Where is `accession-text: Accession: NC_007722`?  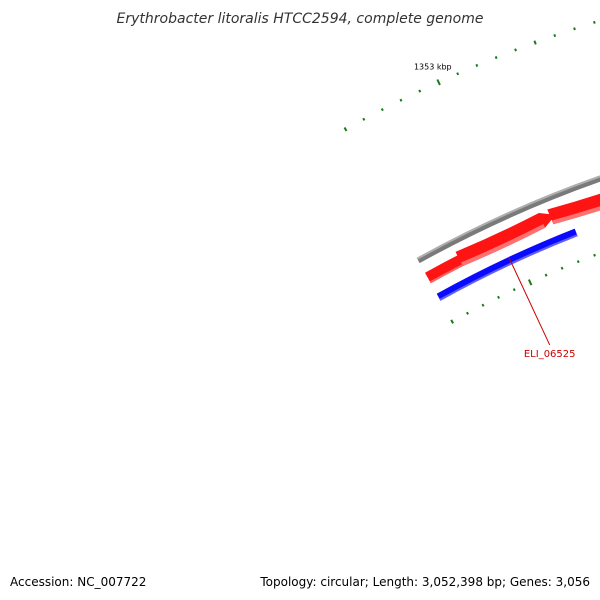 accession-text: Accession: NC_007722 is located at coordinates (78, 582).